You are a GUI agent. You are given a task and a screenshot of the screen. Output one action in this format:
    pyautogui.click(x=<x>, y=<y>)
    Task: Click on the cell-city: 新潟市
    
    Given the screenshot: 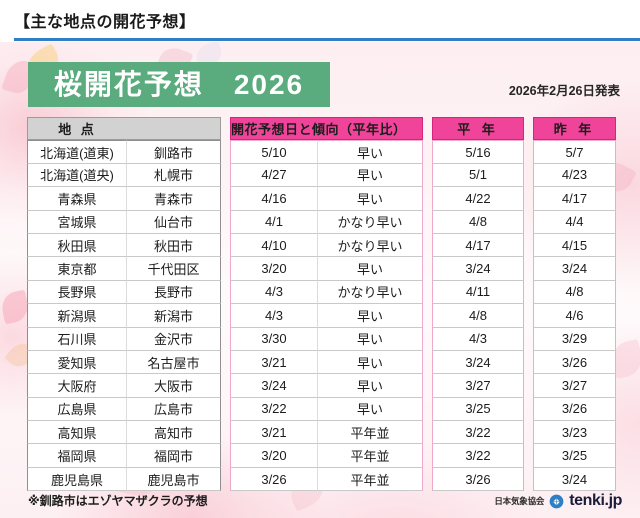 What is the action you would take?
    pyautogui.click(x=174, y=316)
    